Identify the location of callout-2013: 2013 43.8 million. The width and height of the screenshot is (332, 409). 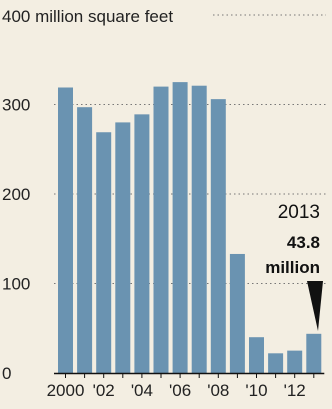
(294, 266).